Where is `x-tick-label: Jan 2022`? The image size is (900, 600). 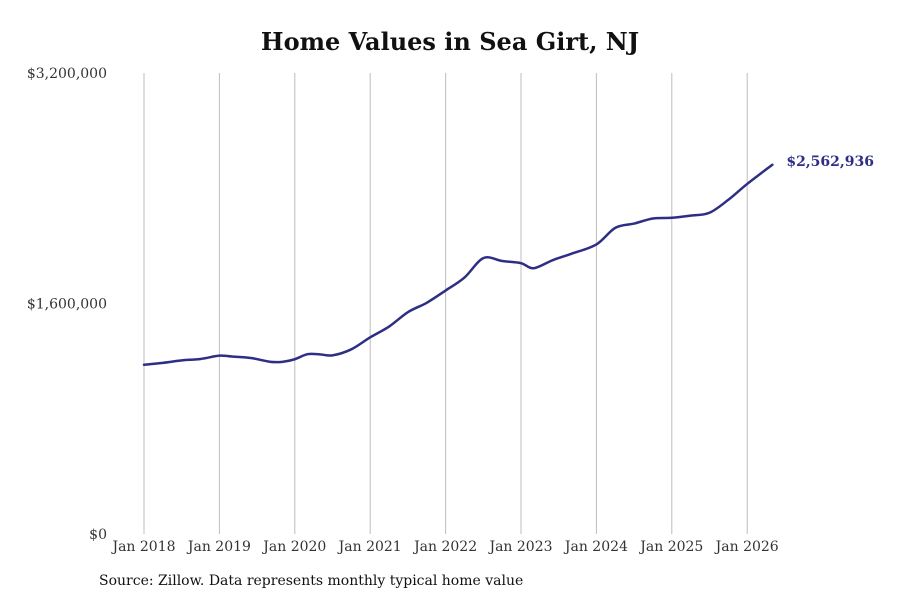
x-tick-label: Jan 2022 is located at coordinates (444, 547).